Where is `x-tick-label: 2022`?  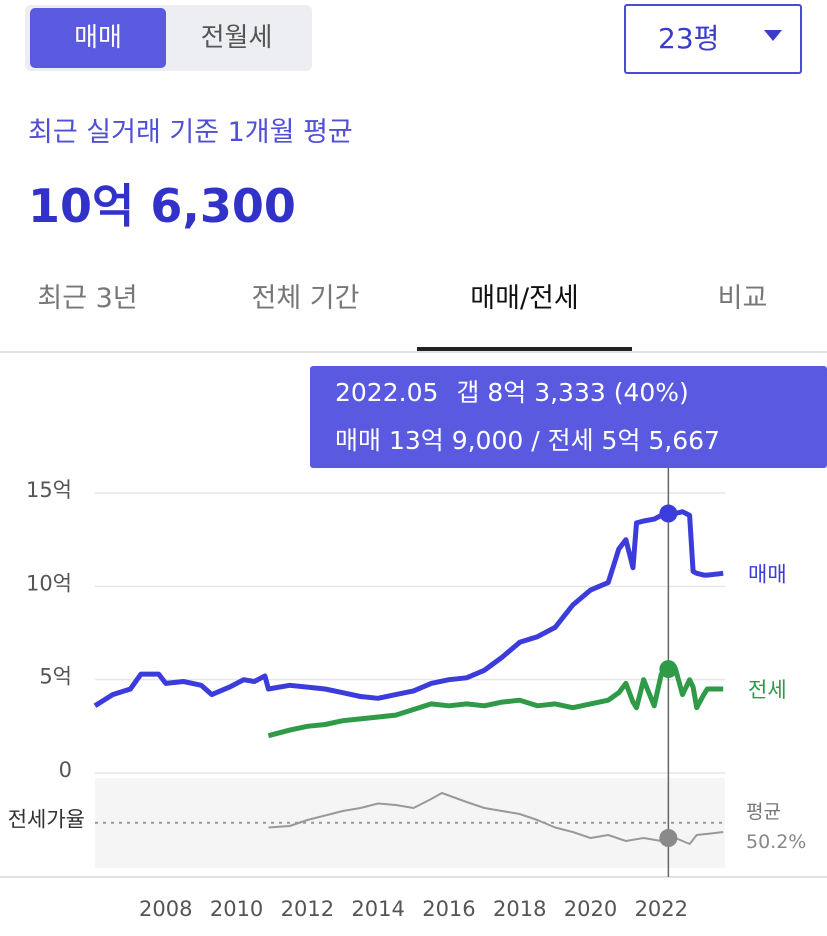 x-tick-label: 2022 is located at coordinates (661, 909).